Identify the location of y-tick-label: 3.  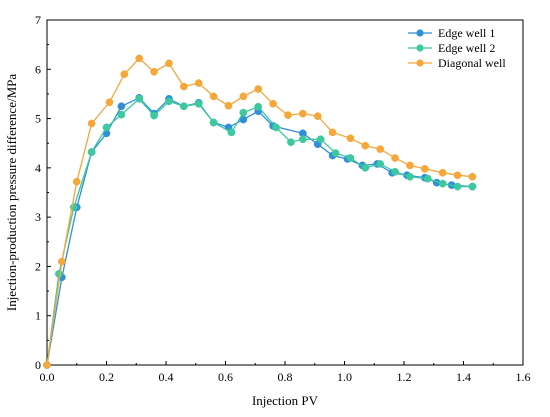
(38, 217).